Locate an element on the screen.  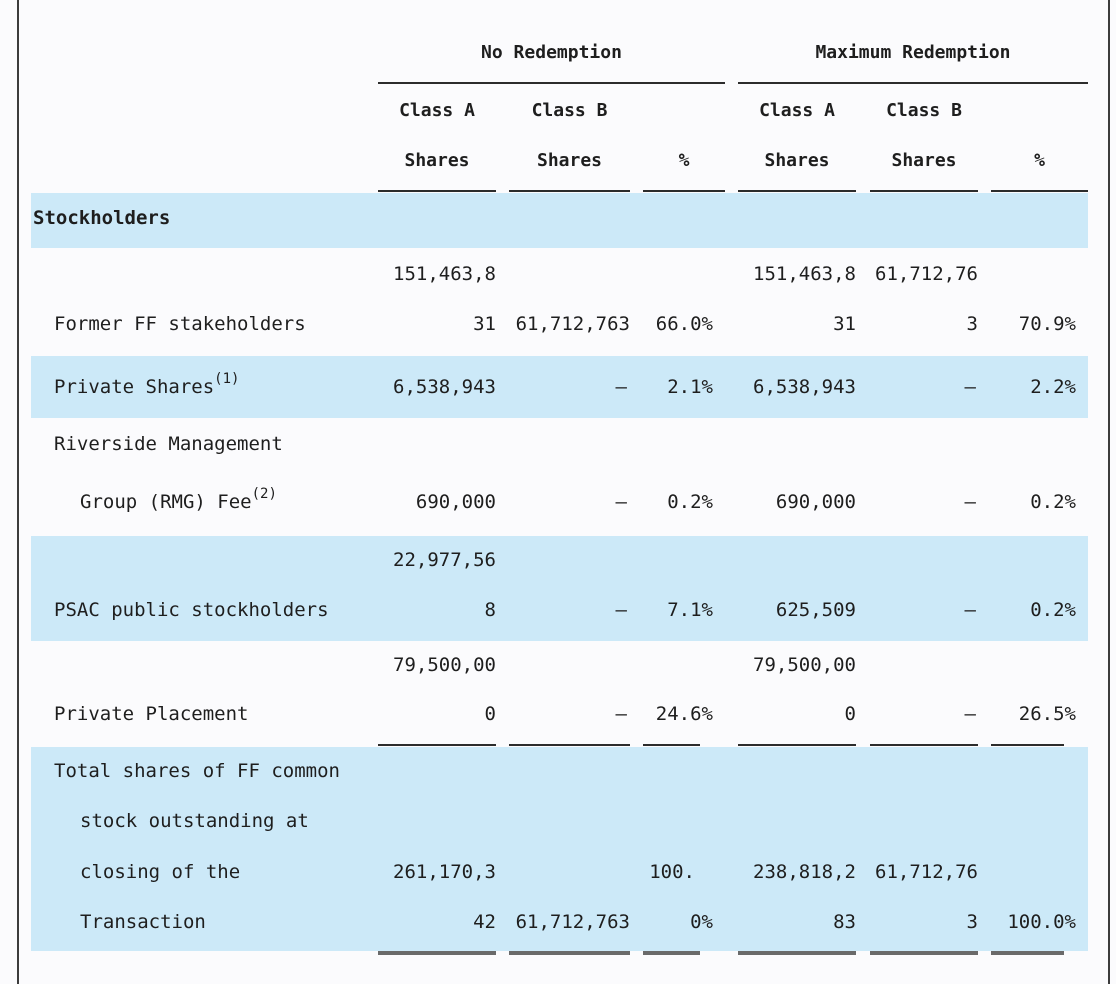
cell-mr-class-a: 79,500,00 is located at coordinates (804, 665).